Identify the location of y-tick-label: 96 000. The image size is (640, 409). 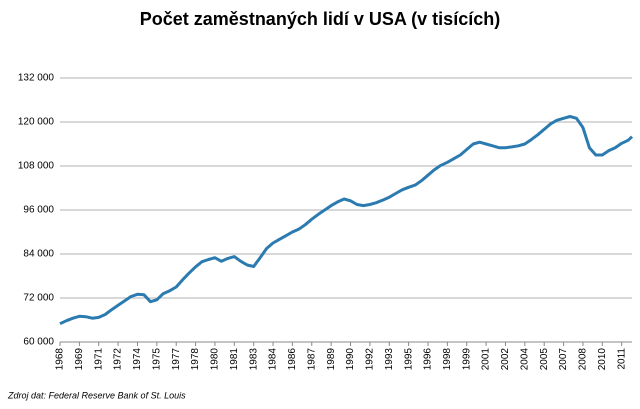
(38, 210).